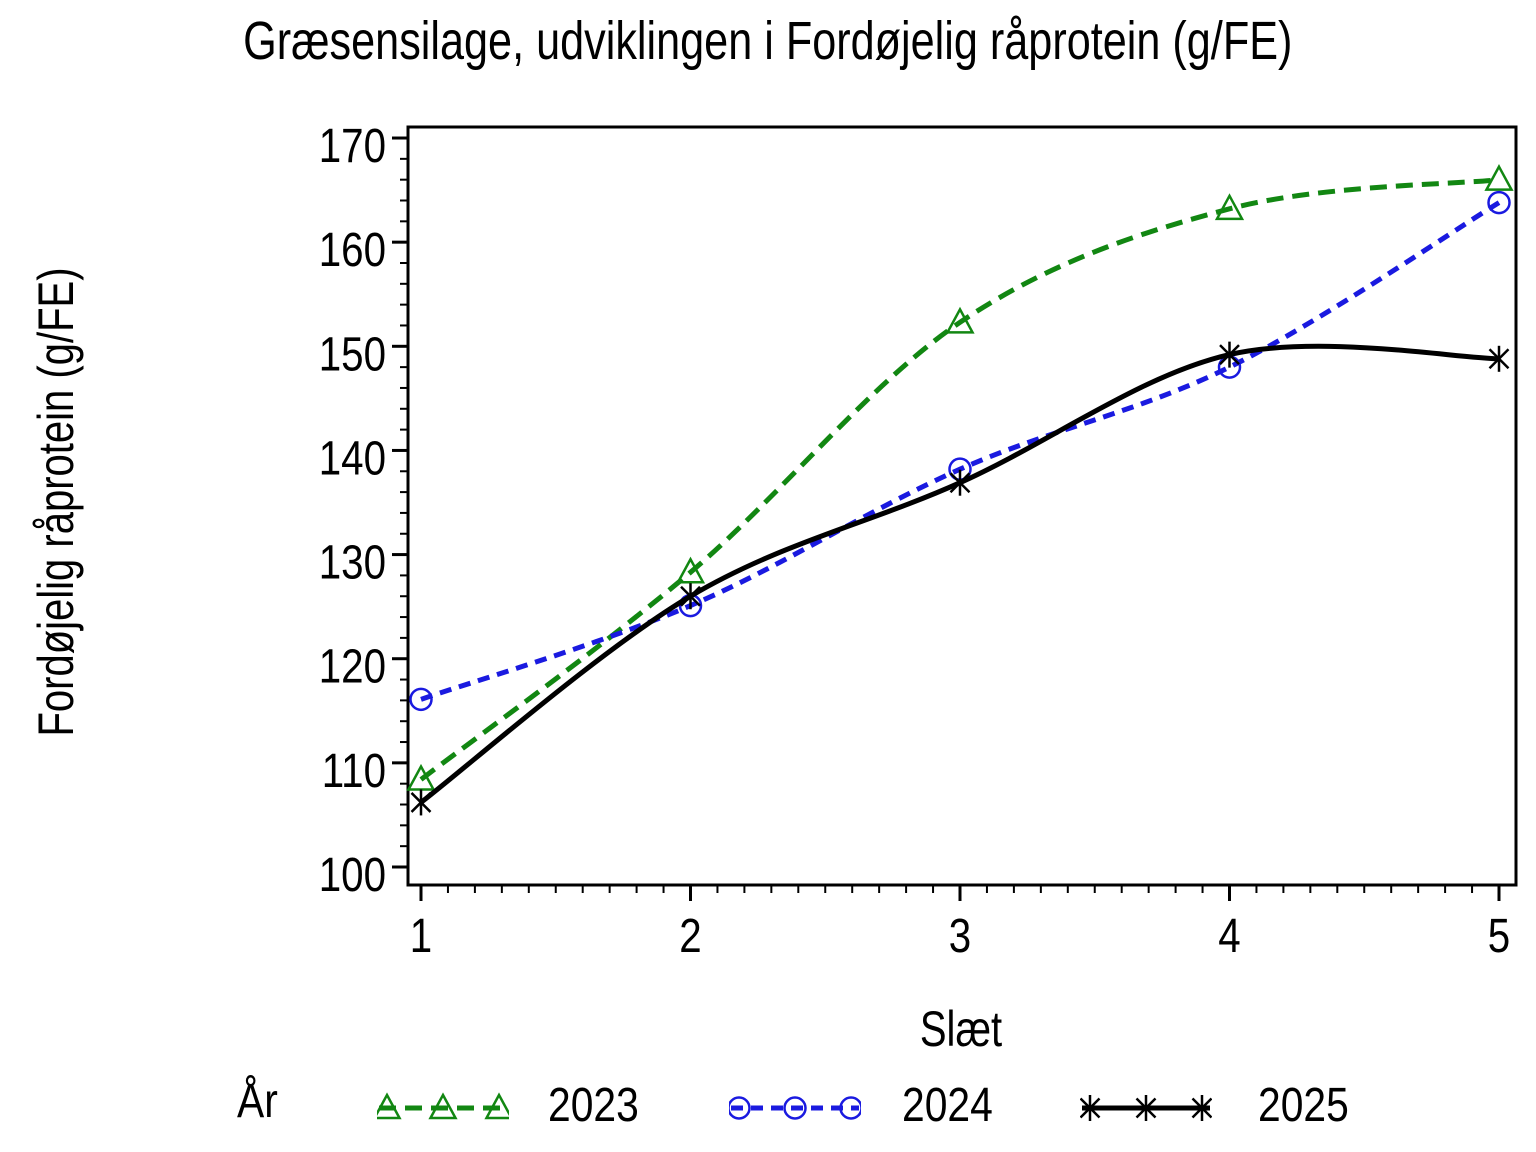 The image size is (1536, 1152). Describe the element at coordinates (352, 146) in the screenshot. I see `y-tick-label: 170` at that location.